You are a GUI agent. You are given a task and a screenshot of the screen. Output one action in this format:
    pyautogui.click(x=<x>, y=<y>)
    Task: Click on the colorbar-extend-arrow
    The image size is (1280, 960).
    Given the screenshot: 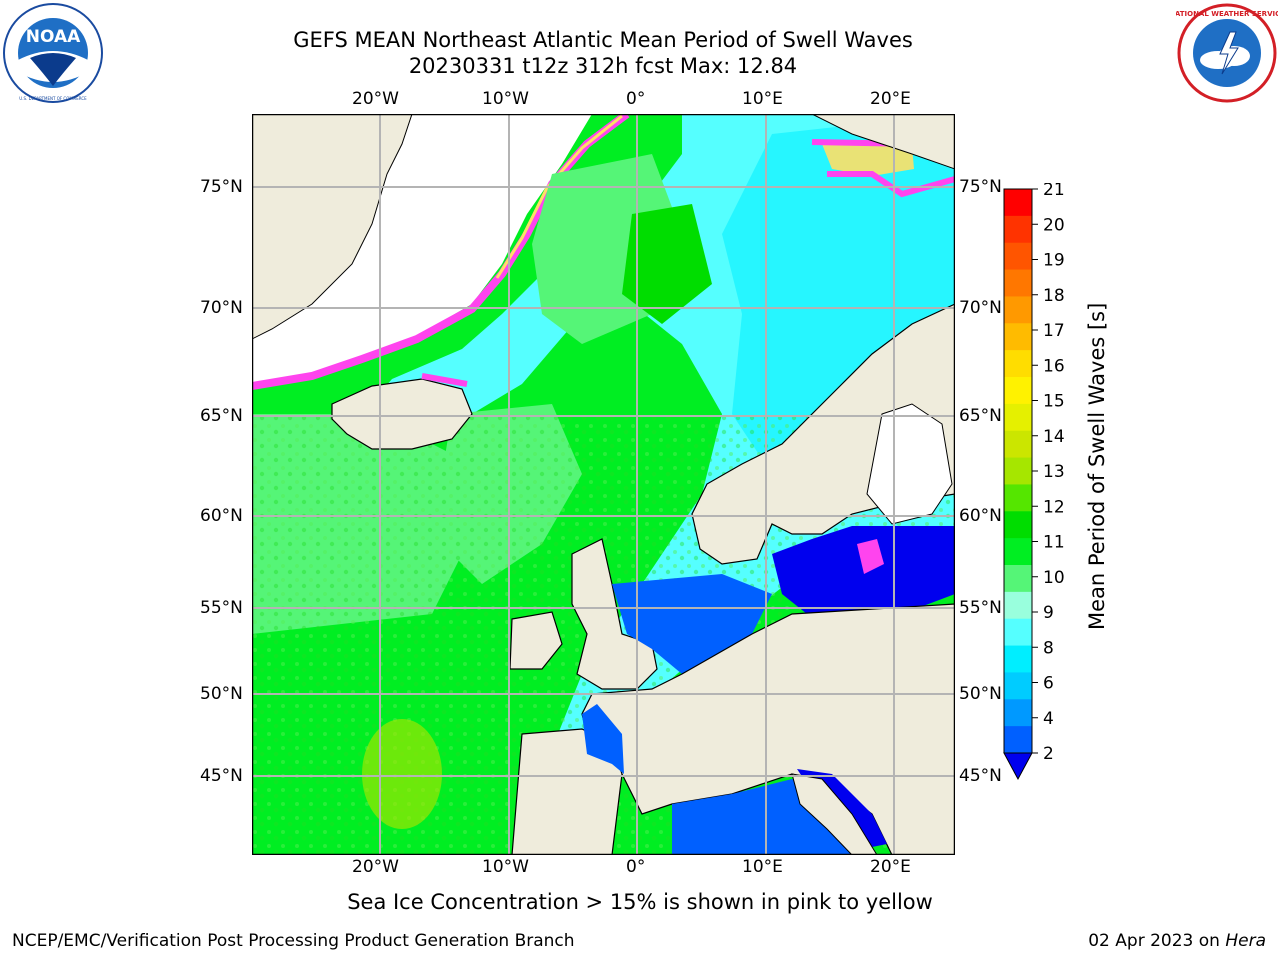 What is the action you would take?
    pyautogui.click(x=1018, y=766)
    